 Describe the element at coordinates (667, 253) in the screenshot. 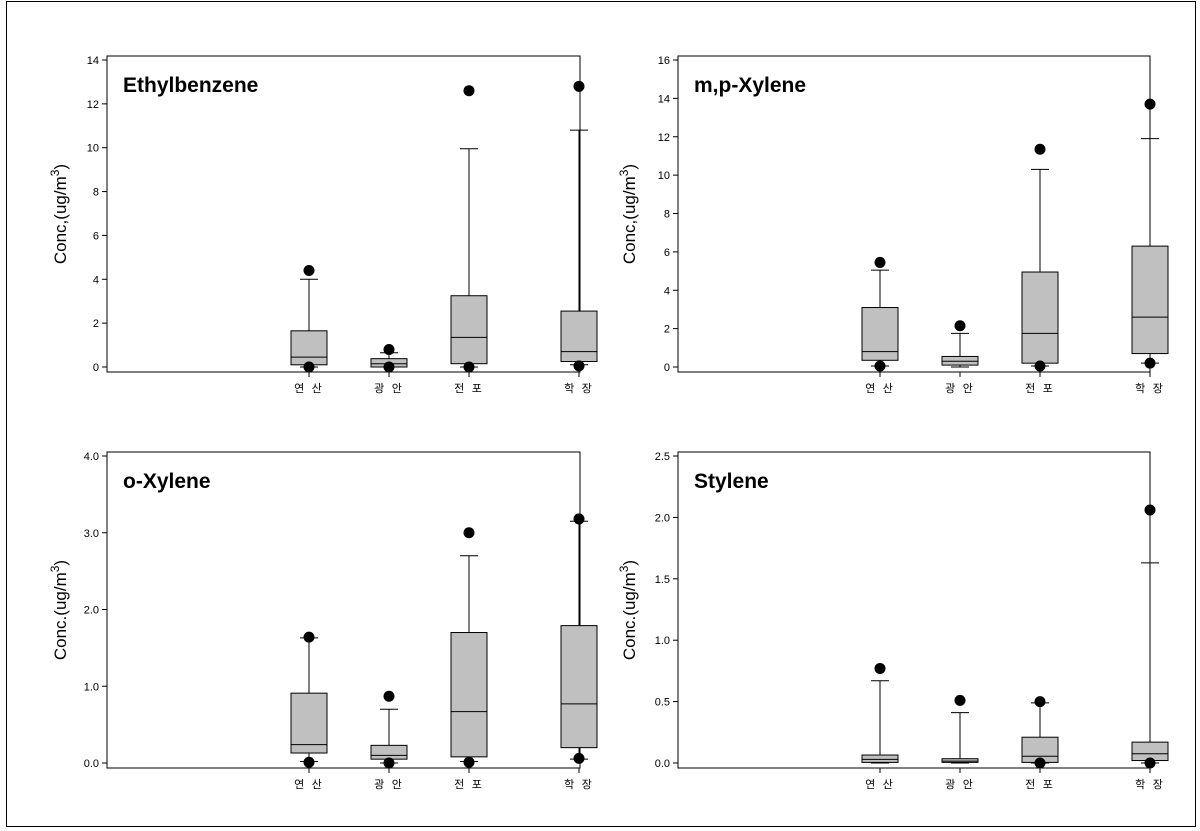

I see `y-tick-label: 6` at that location.